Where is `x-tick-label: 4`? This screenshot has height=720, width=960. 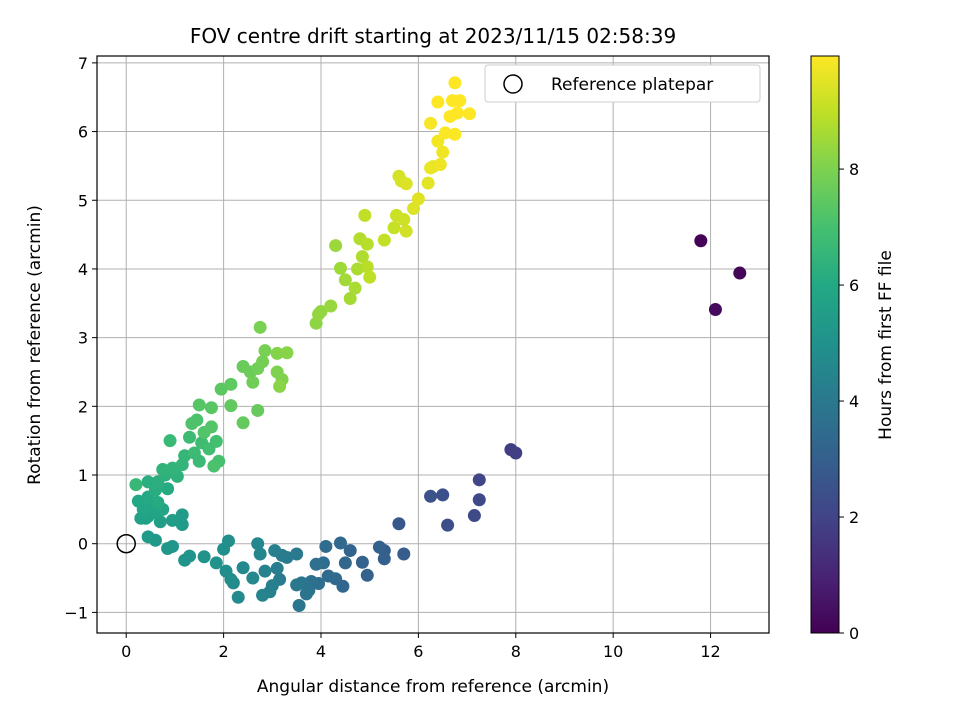
x-tick-label: 4 is located at coordinates (321, 651).